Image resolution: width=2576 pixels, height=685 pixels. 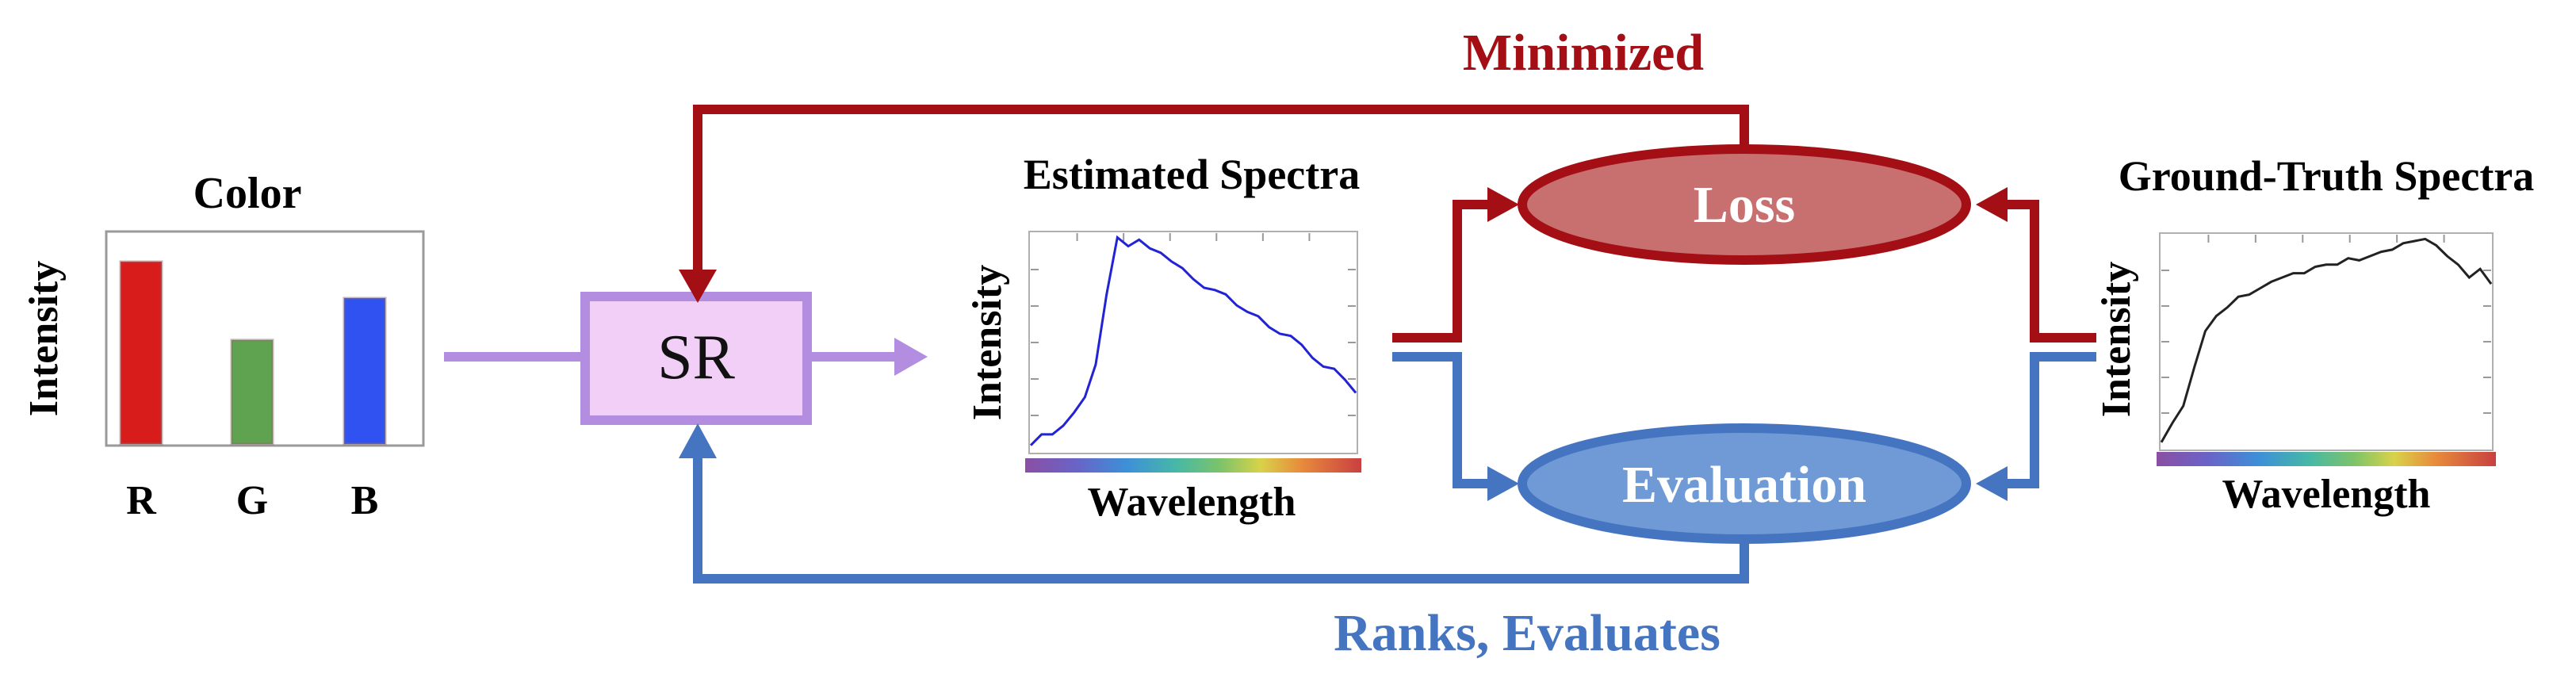 What do you see at coordinates (2326, 459) in the screenshot?
I see `ground-truth-wavelength-bar` at bounding box center [2326, 459].